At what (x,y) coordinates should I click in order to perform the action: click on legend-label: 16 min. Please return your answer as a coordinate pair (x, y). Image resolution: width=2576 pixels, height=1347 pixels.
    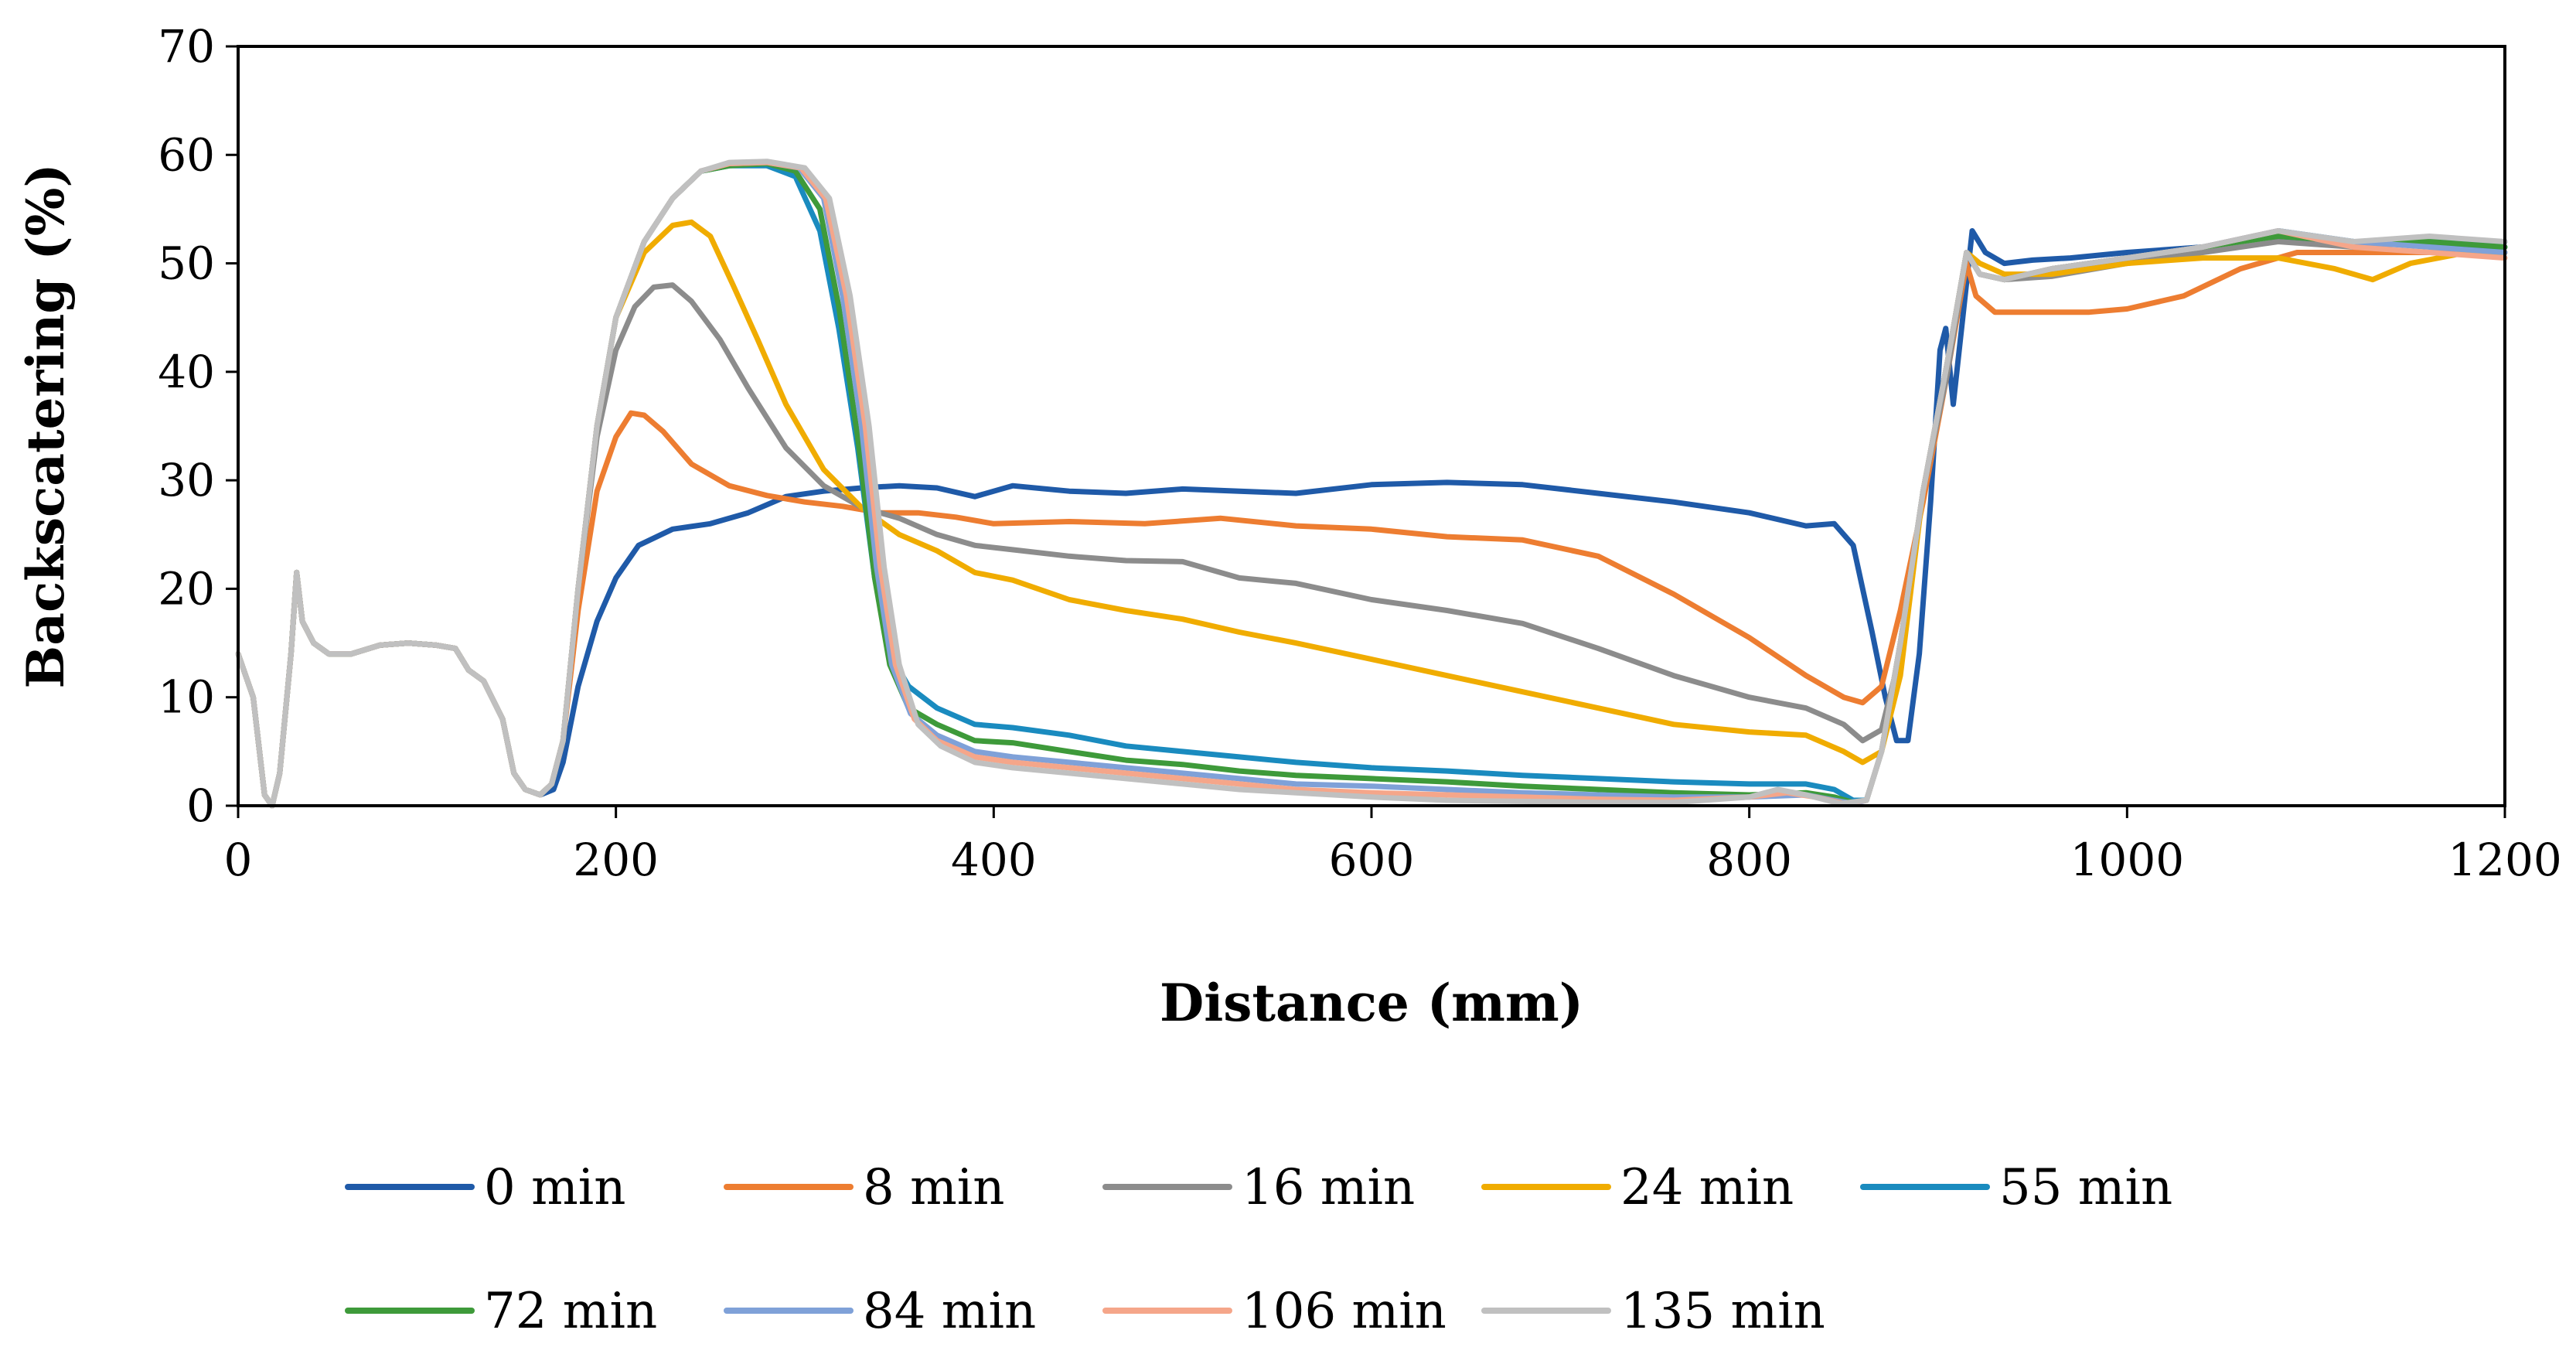
    Looking at the image, I should click on (1328, 1187).